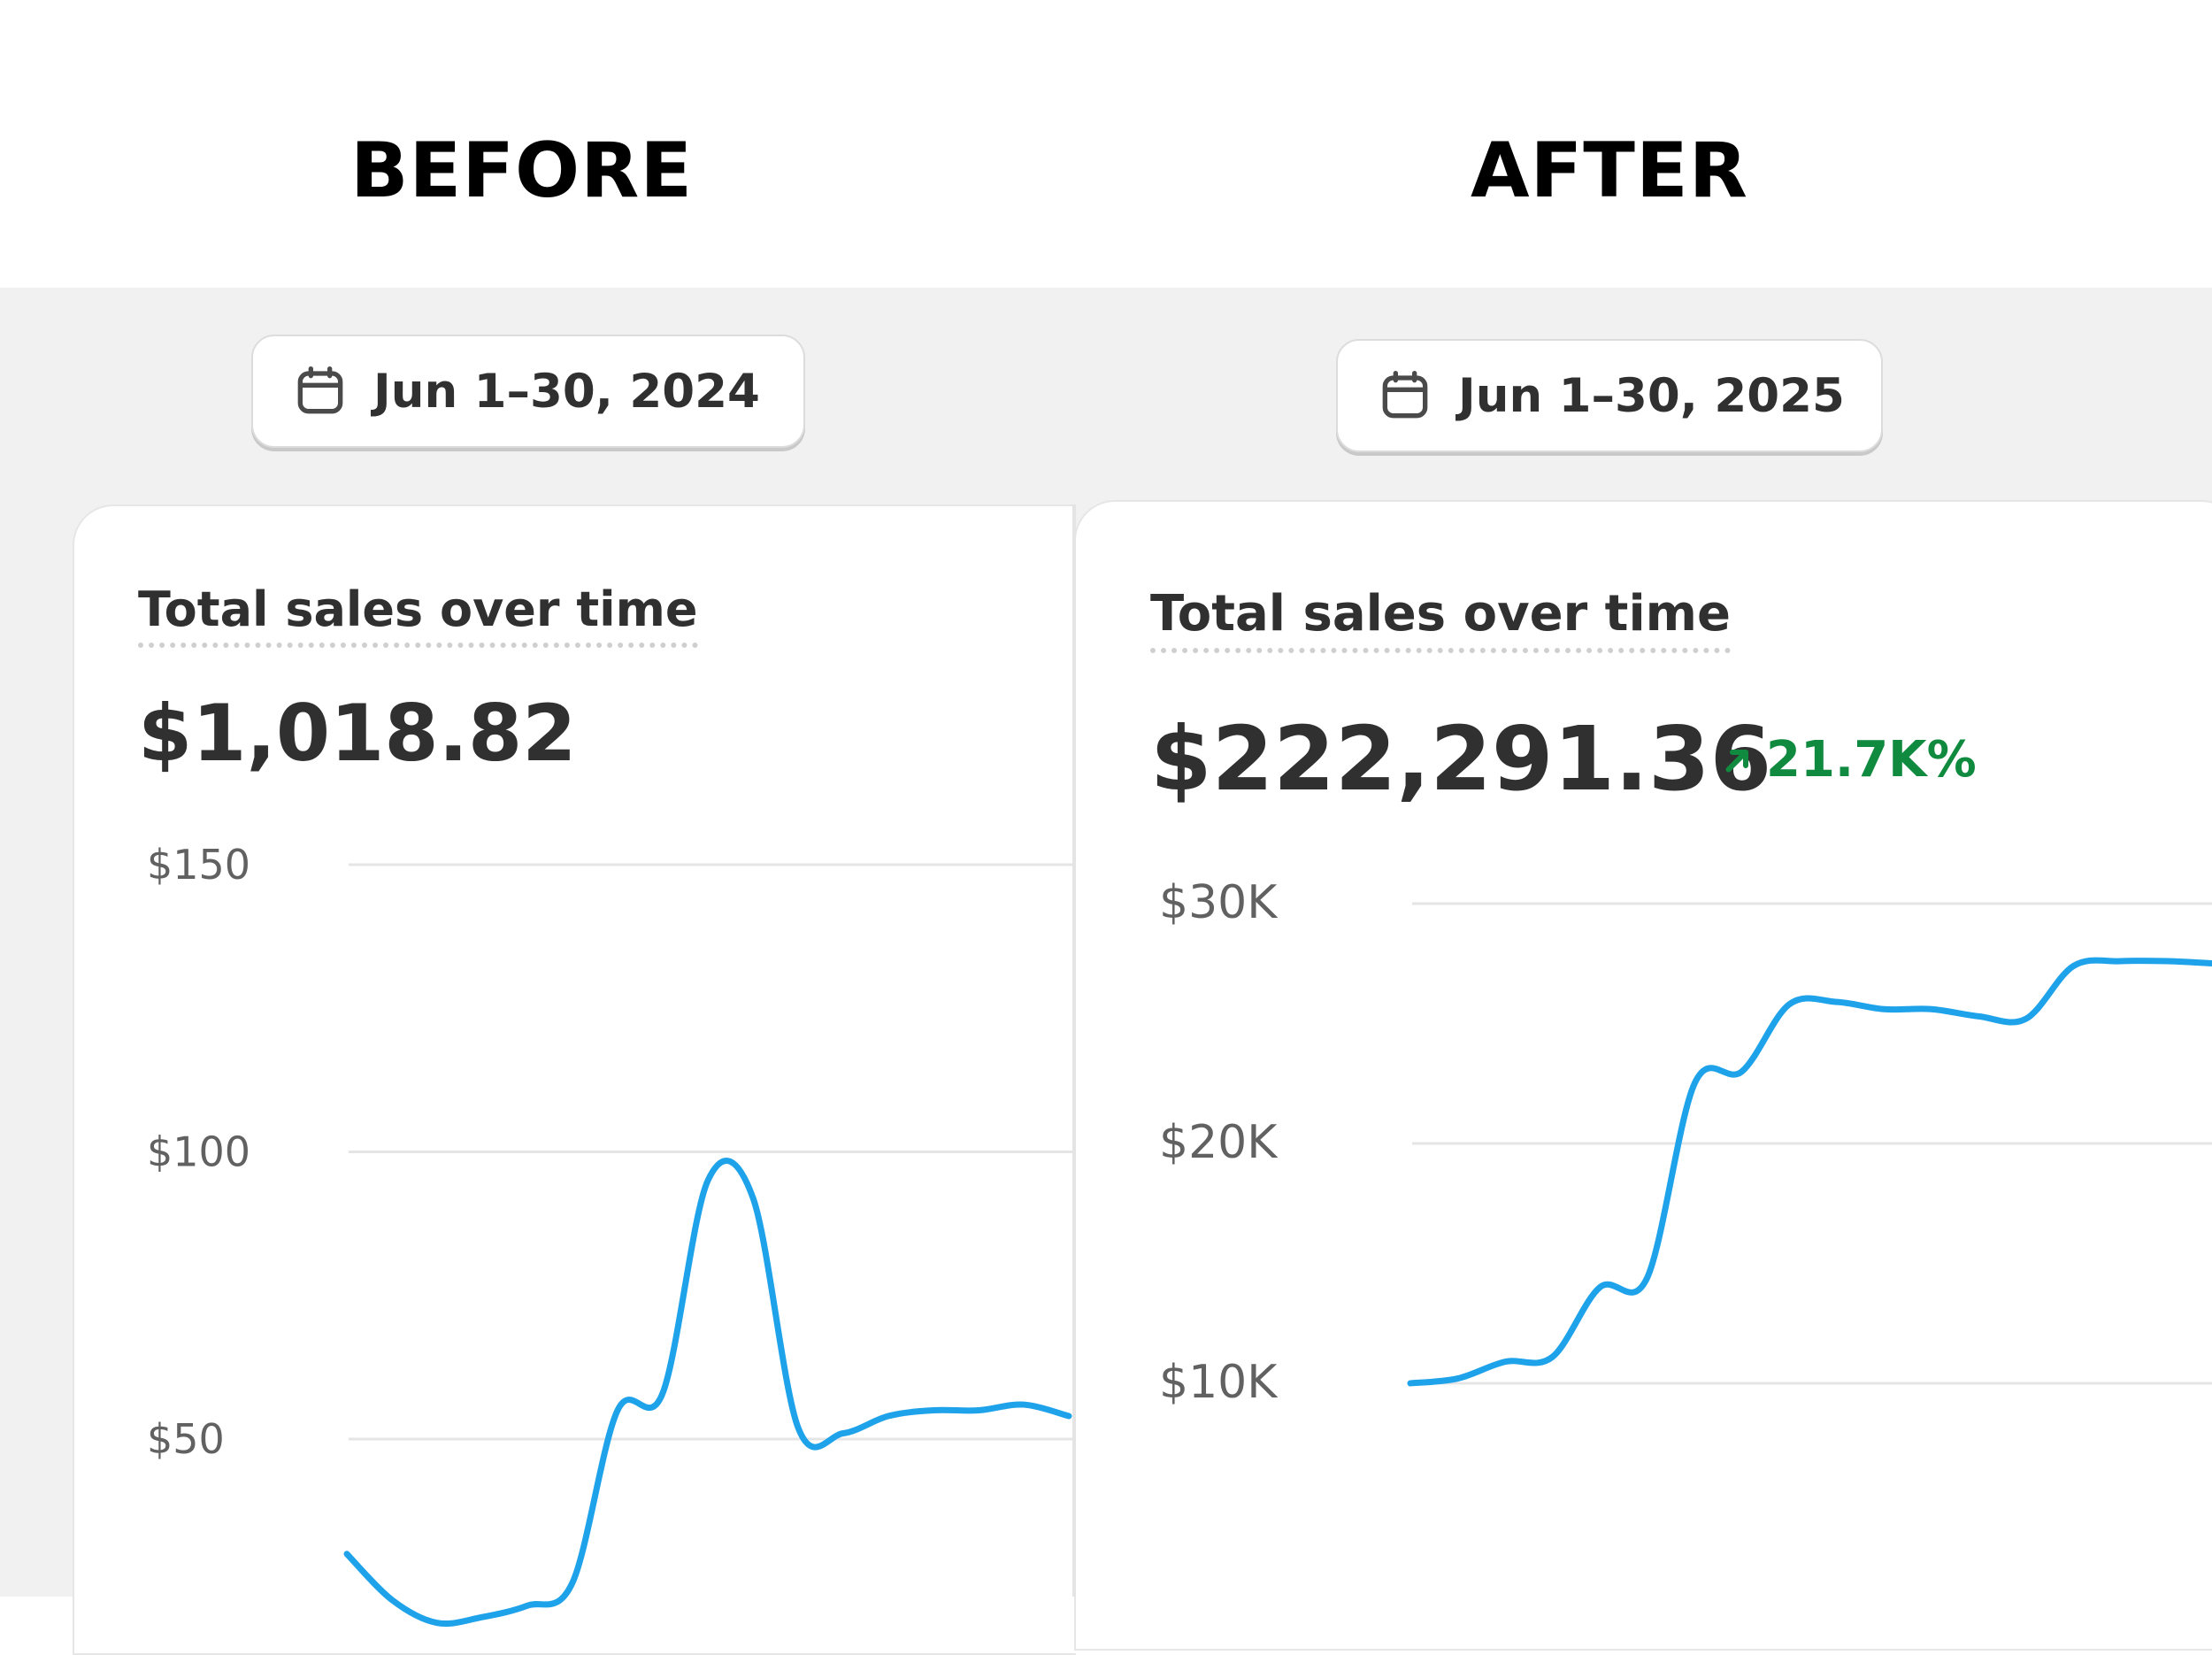 Image resolution: width=2212 pixels, height=1655 pixels. I want to click on total-sales-value: $1,018.82, so click(358, 733).